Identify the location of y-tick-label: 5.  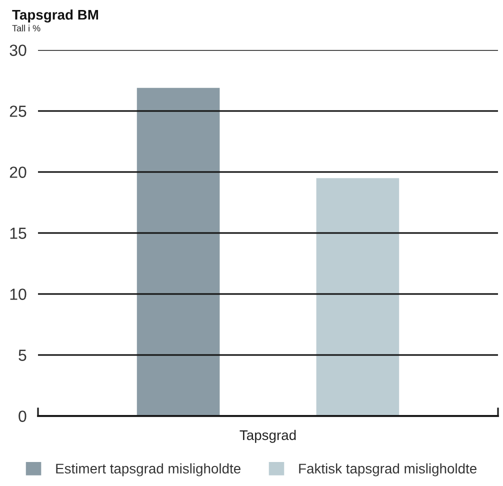
(22, 355).